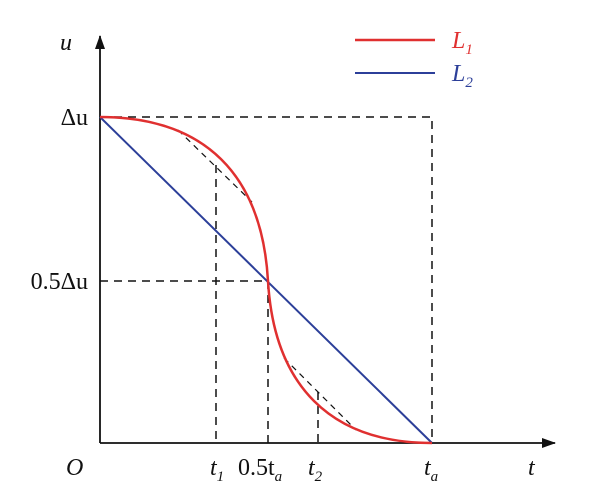  I want to click on legend-label: L2, so click(462, 76).